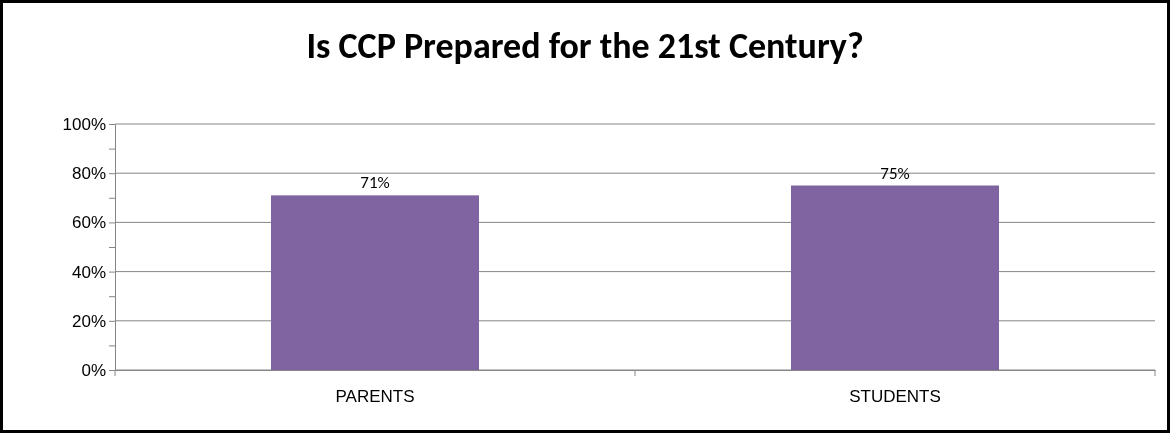 The width and height of the screenshot is (1170, 433). I want to click on data-label: 71%, so click(375, 183).